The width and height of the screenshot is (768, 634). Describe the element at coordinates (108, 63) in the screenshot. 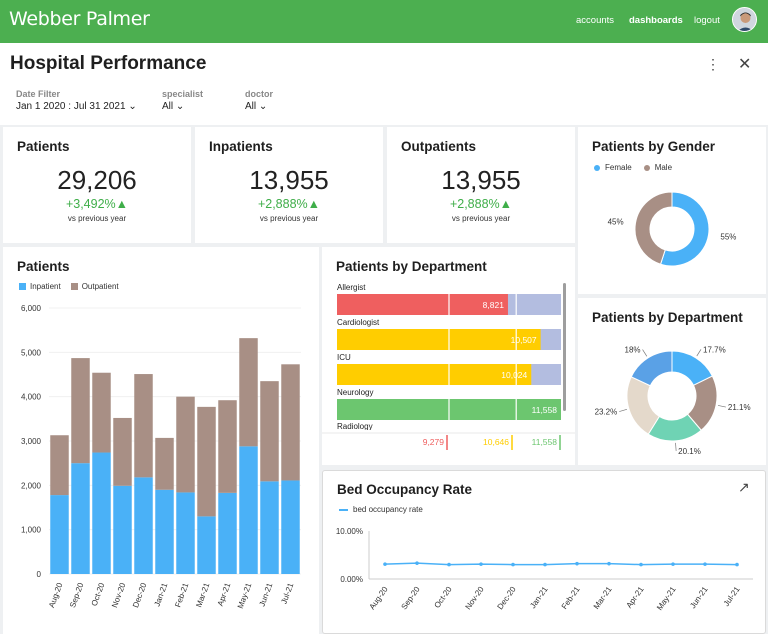

I see `page-title: Hospital Performance` at that location.